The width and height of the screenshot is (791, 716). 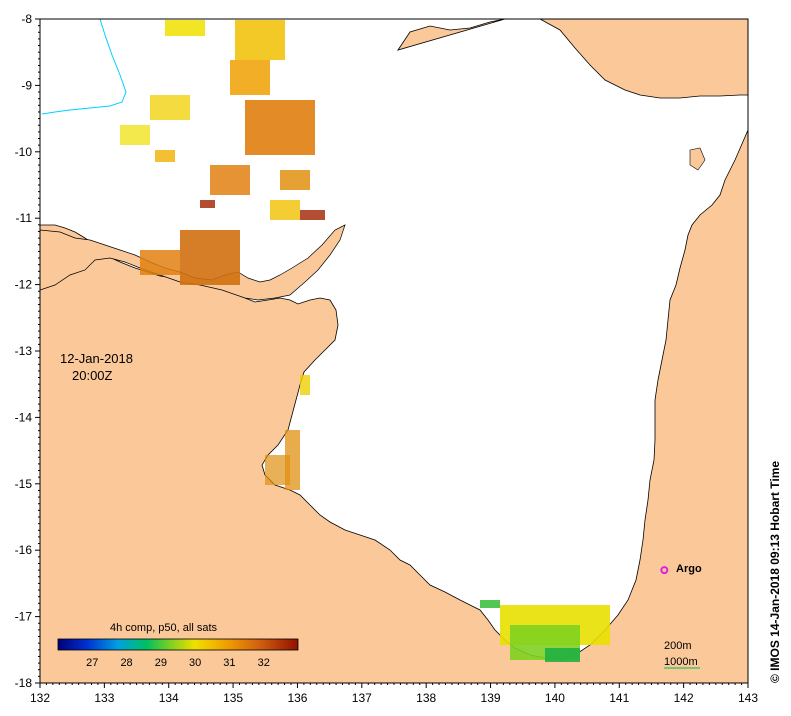 What do you see at coordinates (681, 662) in the screenshot?
I see `contour-1000m-label: 1000m` at bounding box center [681, 662].